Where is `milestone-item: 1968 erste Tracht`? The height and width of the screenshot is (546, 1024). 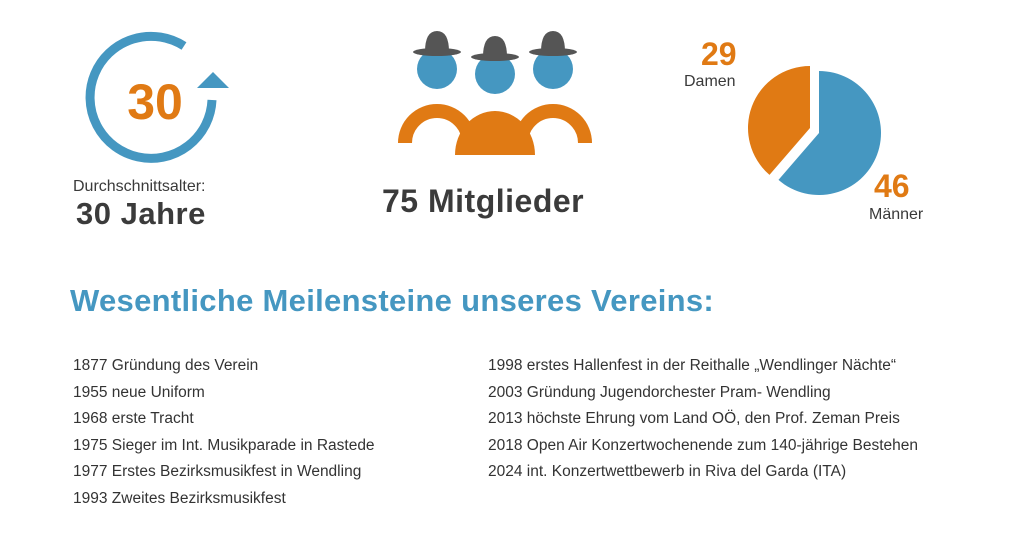 milestone-item: 1968 erste Tracht is located at coordinates (133, 419).